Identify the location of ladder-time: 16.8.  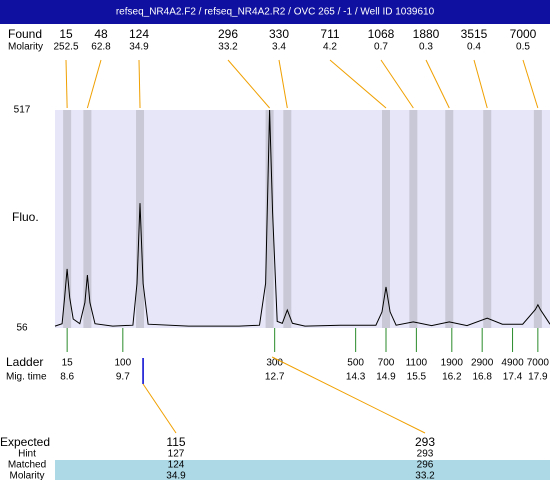
(482, 377).